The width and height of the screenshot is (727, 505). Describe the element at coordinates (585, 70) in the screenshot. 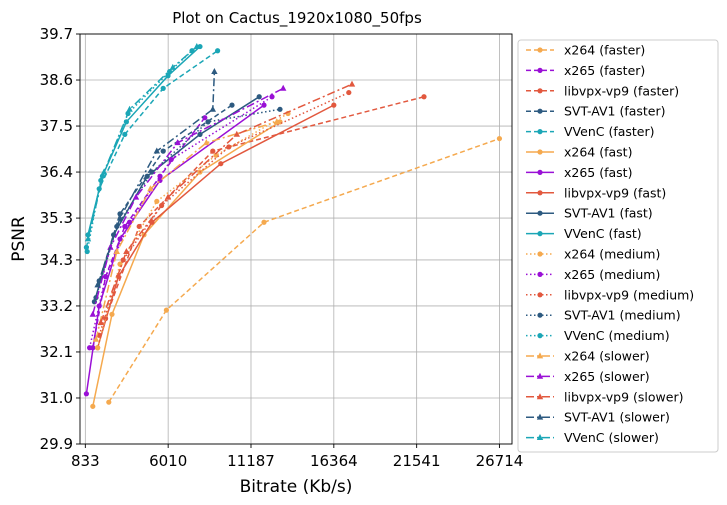

I see `legend-entry: x265 (faster)` at that location.